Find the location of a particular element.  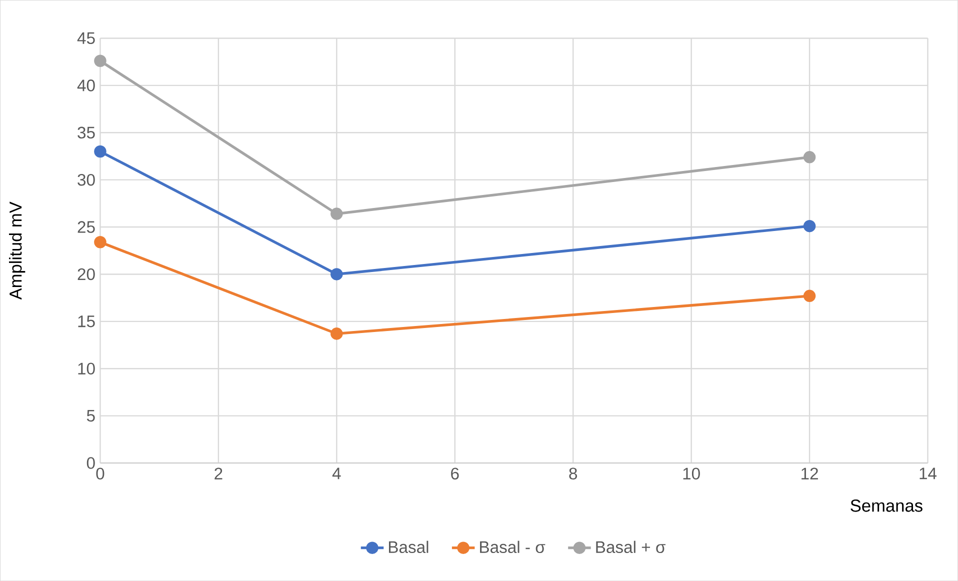

y-tick-label: 5 is located at coordinates (90, 416).